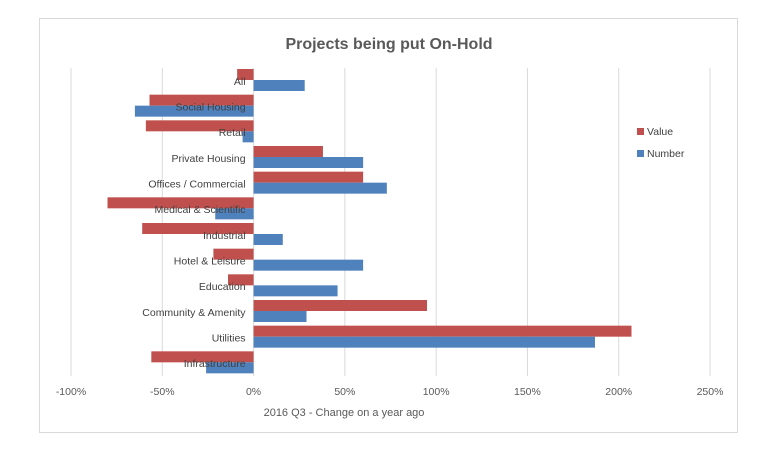 This screenshot has width=778, height=460. What do you see at coordinates (194, 313) in the screenshot?
I see `category-label: Community & Amenity` at bounding box center [194, 313].